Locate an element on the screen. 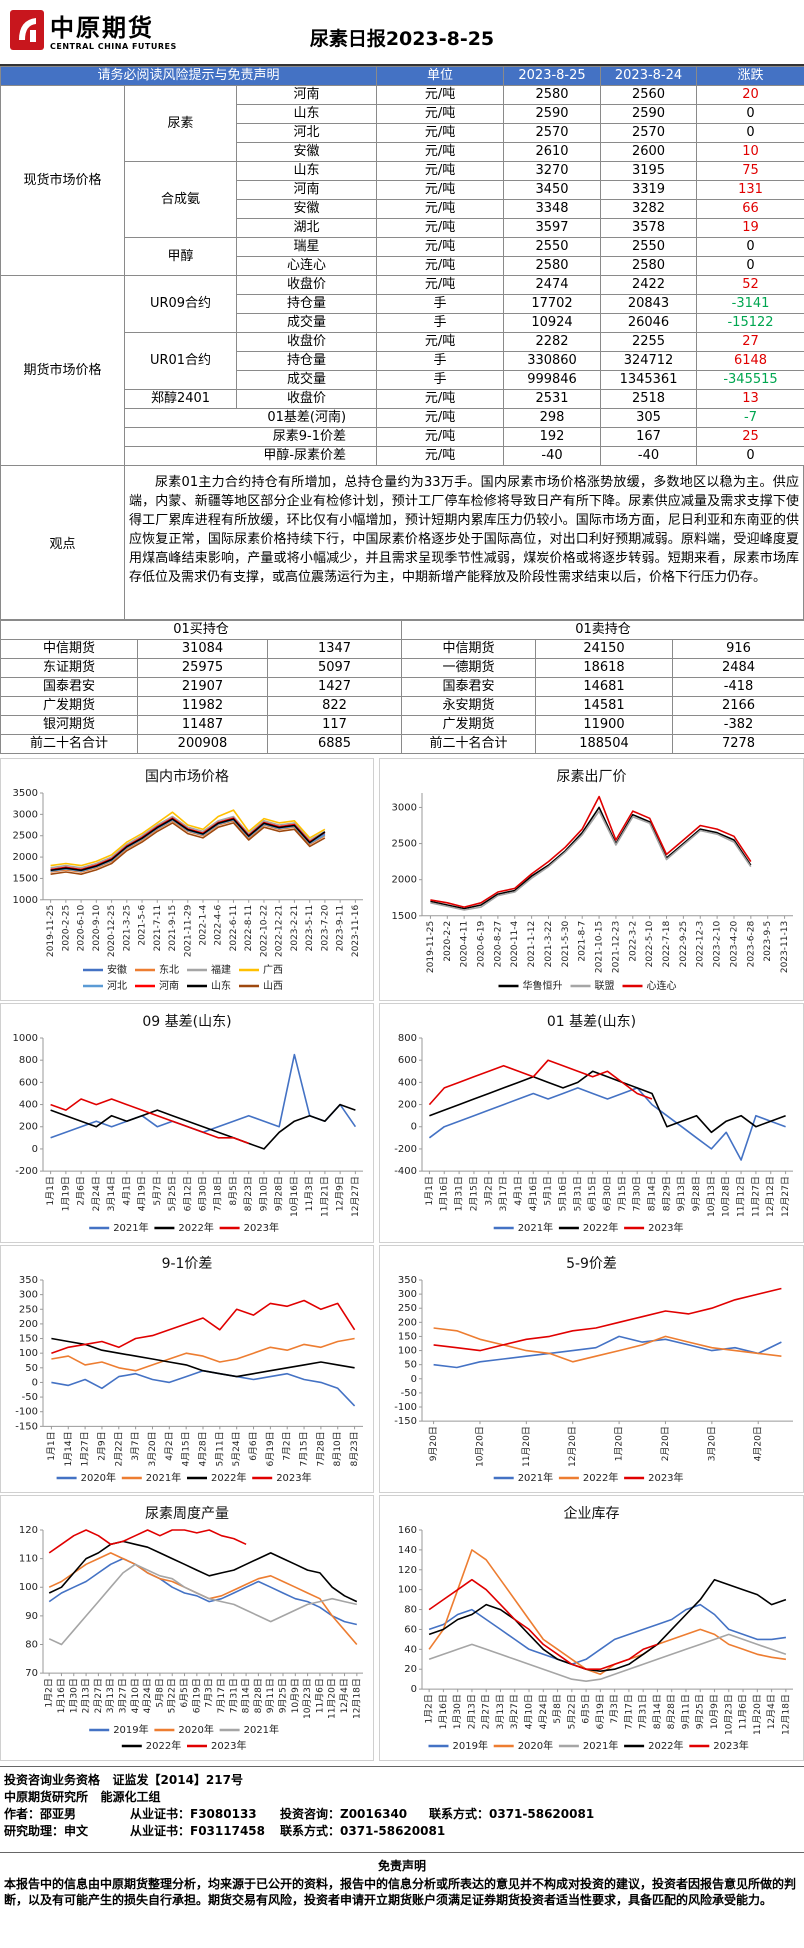 The height and width of the screenshot is (1948, 804). change: 2484 is located at coordinates (738, 668).